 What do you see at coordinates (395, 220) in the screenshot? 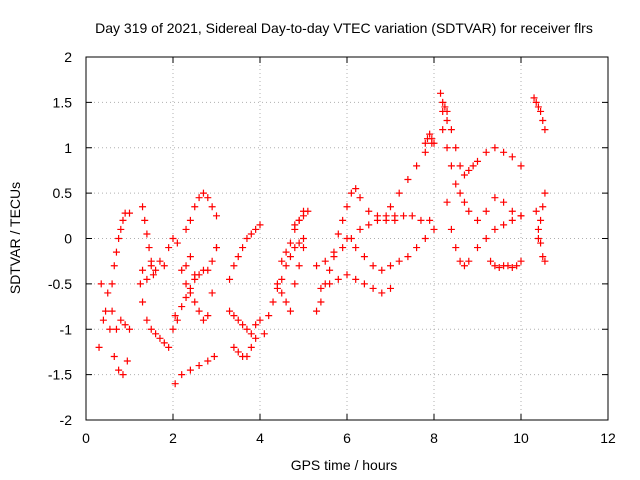
I see `data-point-sat-w` at bounding box center [395, 220].